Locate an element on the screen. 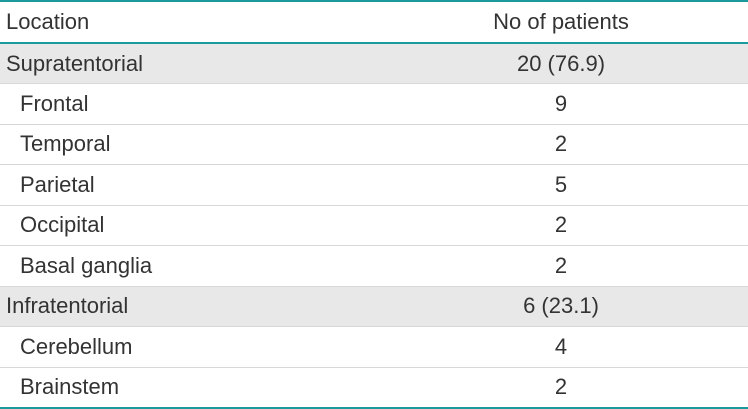  header-row: Location No of patients is located at coordinates (374, 22).